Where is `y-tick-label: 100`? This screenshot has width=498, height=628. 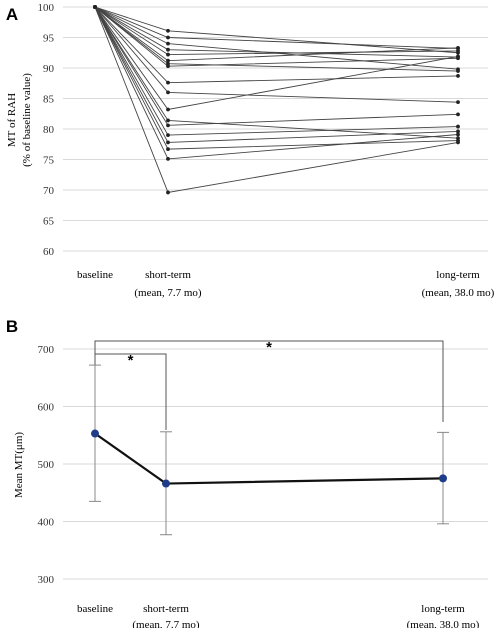
y-tick-label: 100 is located at coordinates (46, 8).